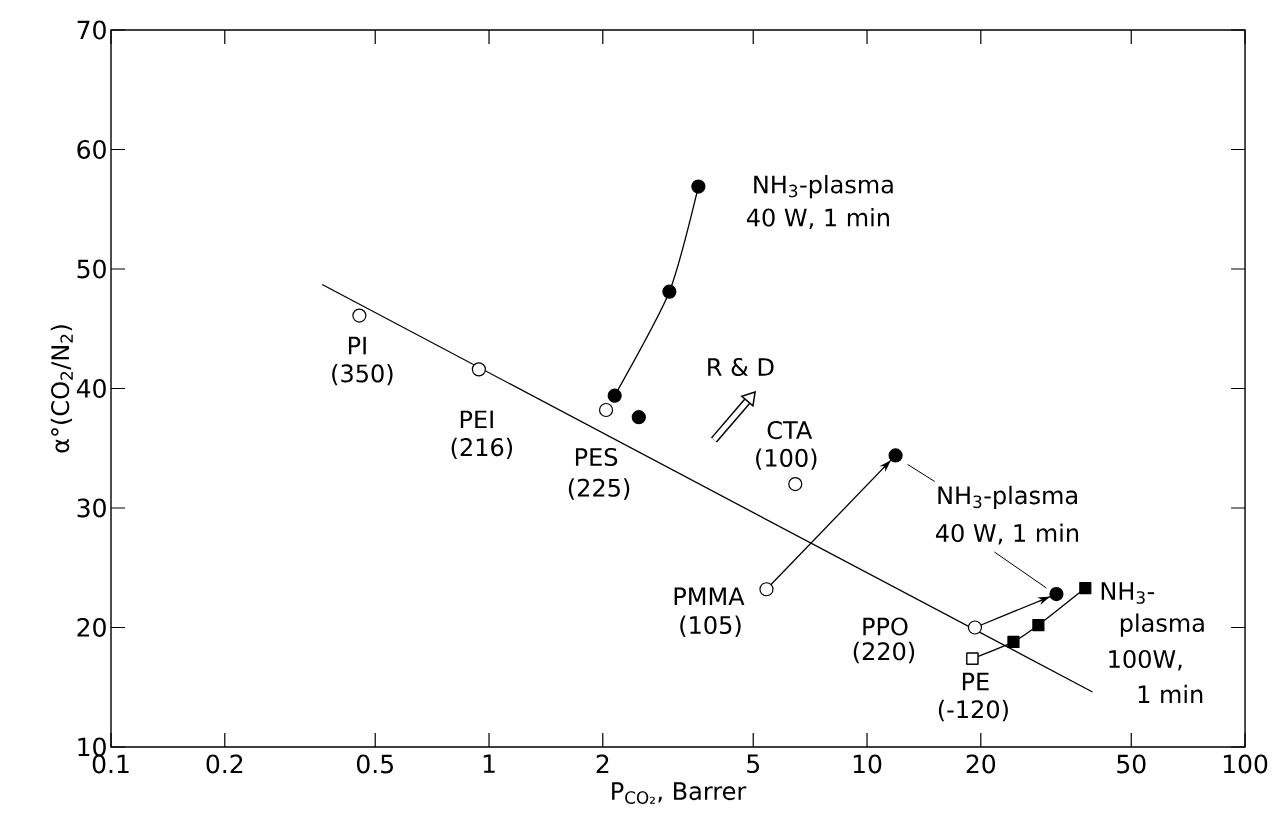 This screenshot has height=827, width=1282. I want to click on annotation: (220), so click(884, 652).